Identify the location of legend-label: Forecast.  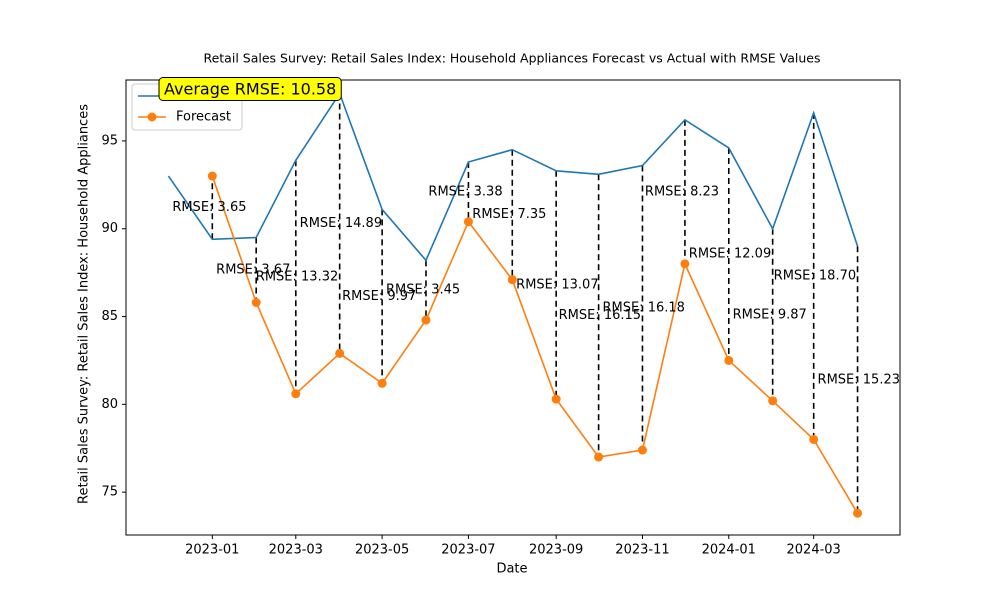
(203, 117).